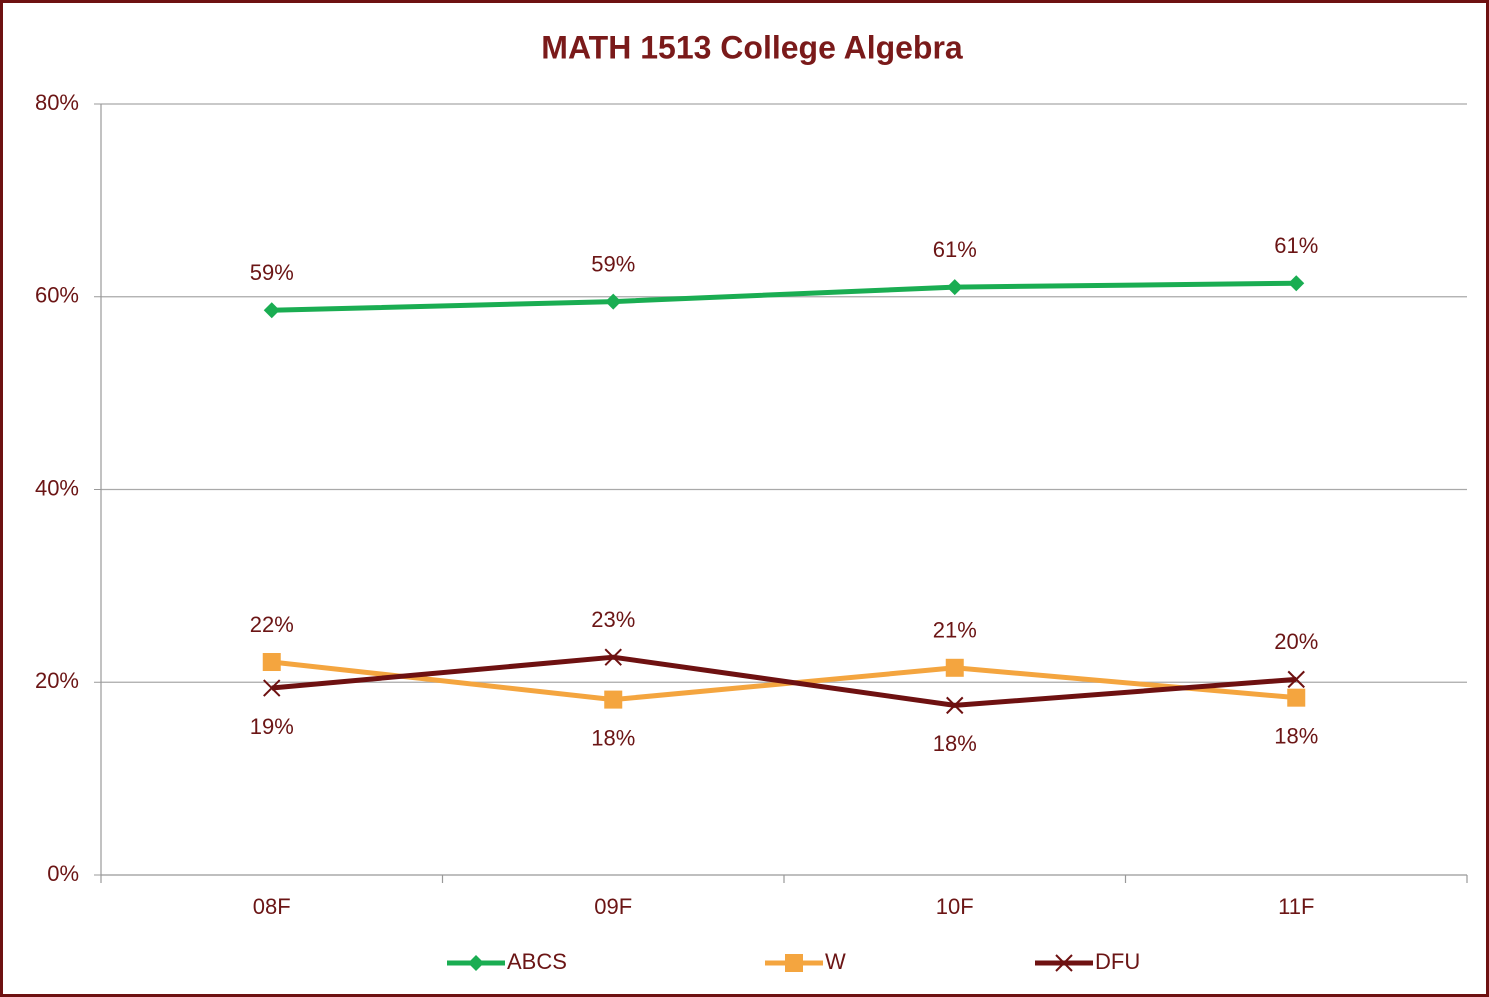 This screenshot has width=1489, height=997. I want to click on data-label: 22%, so click(272, 624).